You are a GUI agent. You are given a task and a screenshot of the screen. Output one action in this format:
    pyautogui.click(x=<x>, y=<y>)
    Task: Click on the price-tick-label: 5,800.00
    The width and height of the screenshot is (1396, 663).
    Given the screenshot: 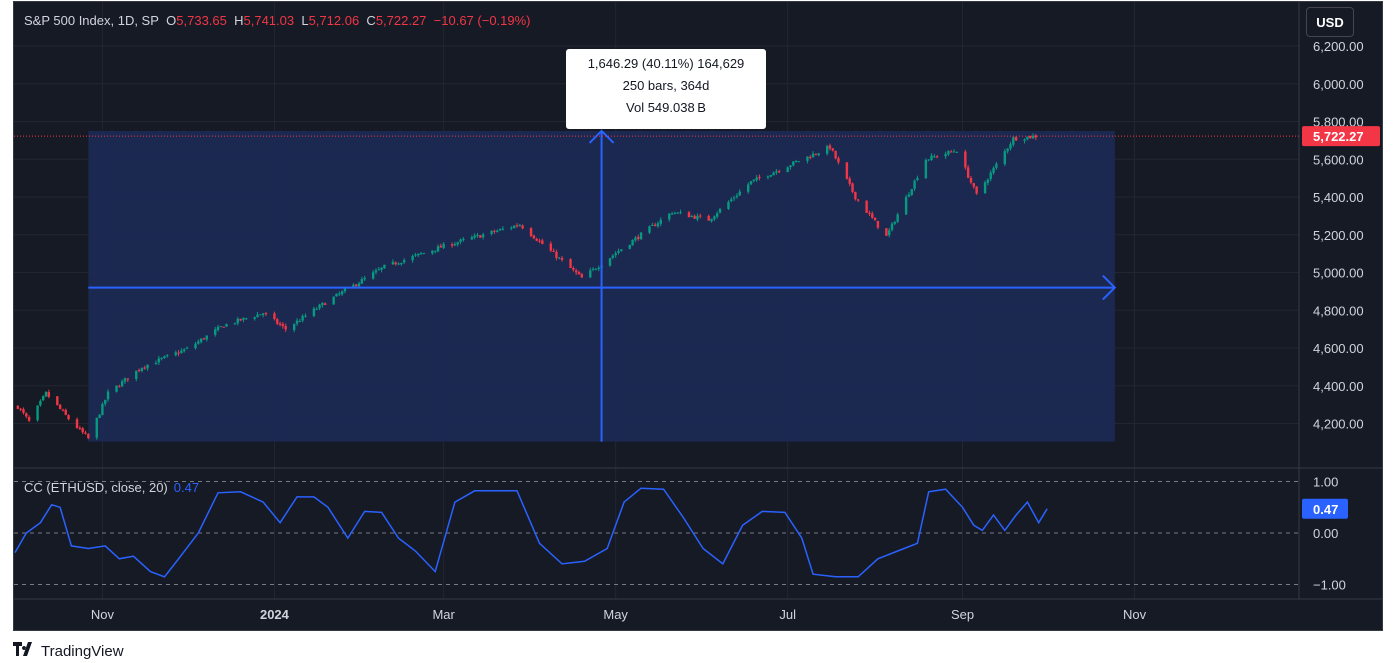 What is the action you would take?
    pyautogui.click(x=1338, y=122)
    